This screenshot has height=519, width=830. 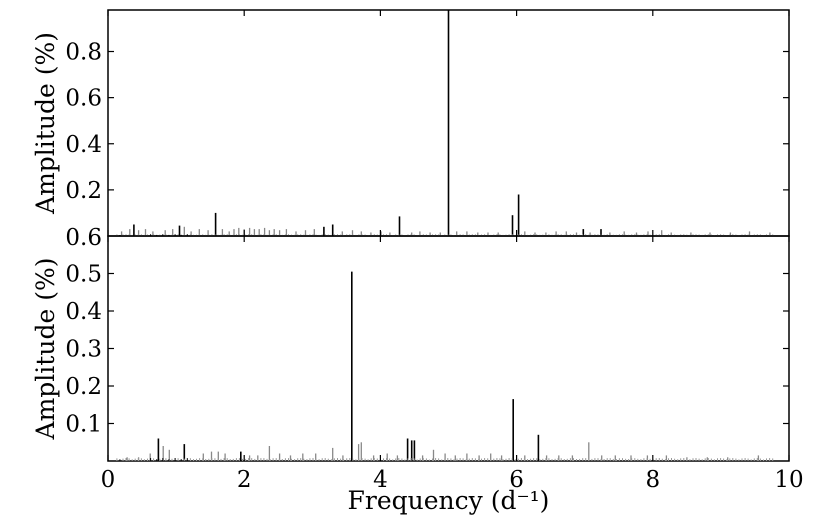 What do you see at coordinates (108, 480) in the screenshot?
I see `x-tick-label: 0` at bounding box center [108, 480].